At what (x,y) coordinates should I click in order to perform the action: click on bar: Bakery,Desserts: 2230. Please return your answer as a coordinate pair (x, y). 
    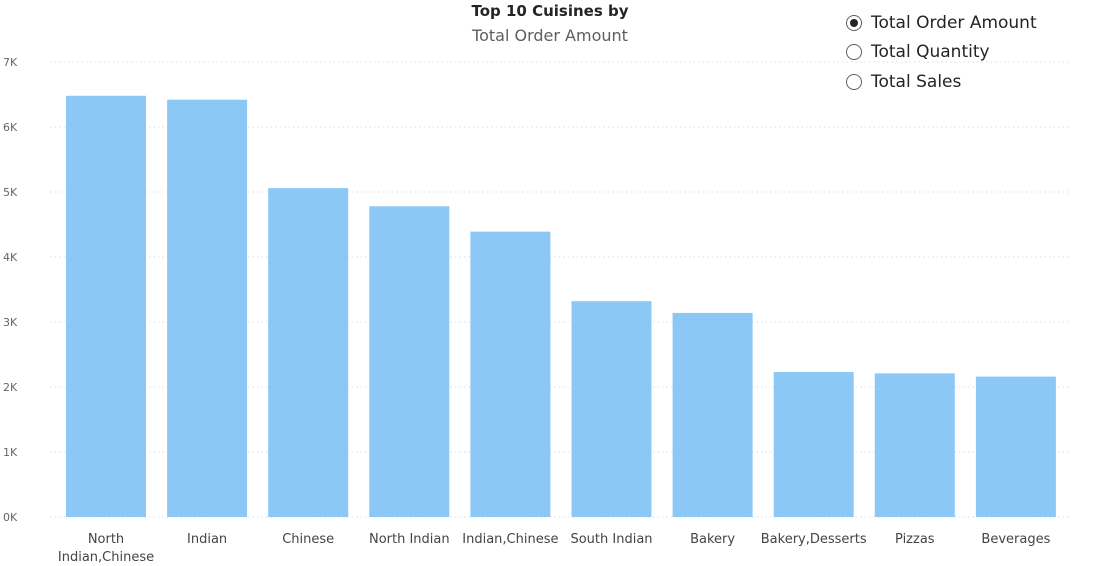
    Looking at the image, I should click on (813, 444).